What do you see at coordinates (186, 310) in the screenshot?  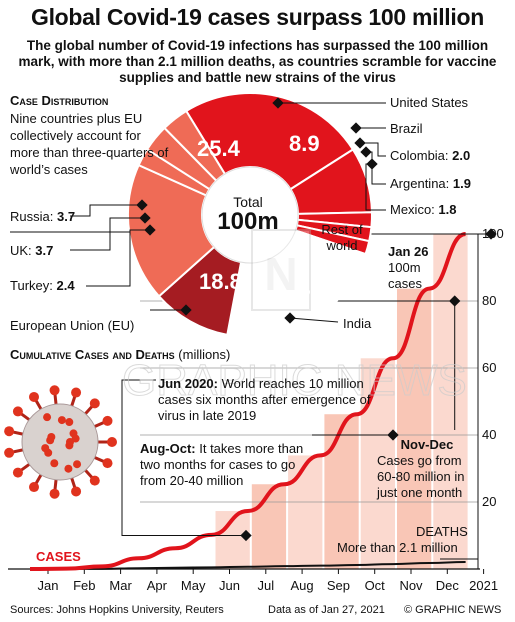 I see `leader-dot-eu` at bounding box center [186, 310].